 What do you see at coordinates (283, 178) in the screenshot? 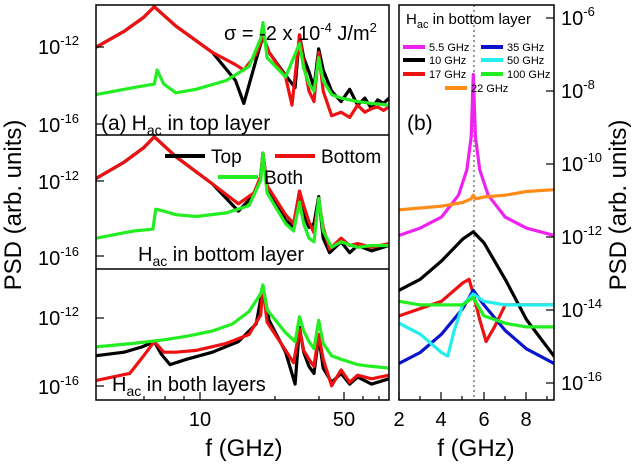
I see `legend-label-both: Both` at bounding box center [283, 178].